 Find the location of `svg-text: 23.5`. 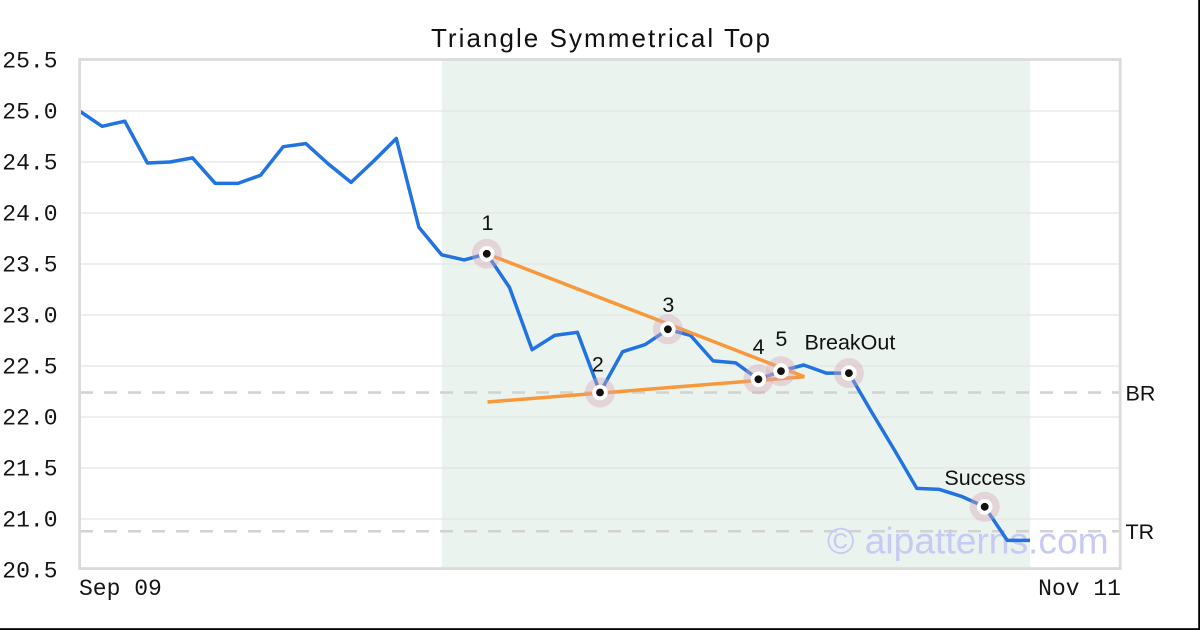

svg-text: 23.5 is located at coordinates (29, 266).